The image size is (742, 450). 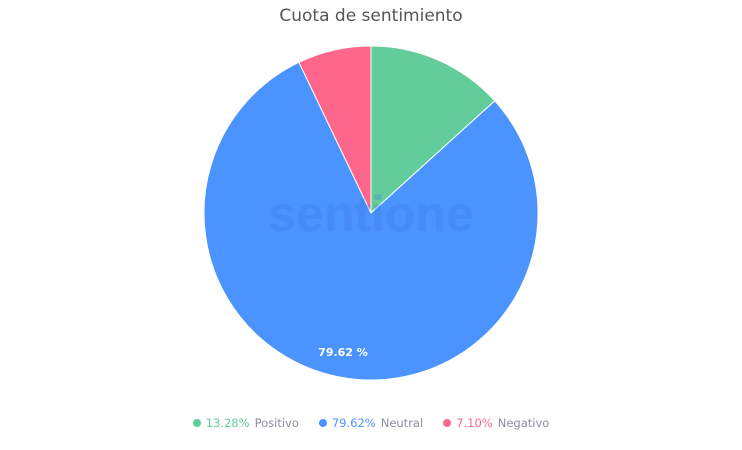 What do you see at coordinates (496, 423) in the screenshot?
I see `legend-item-negativo: 7.10% Negativo` at bounding box center [496, 423].